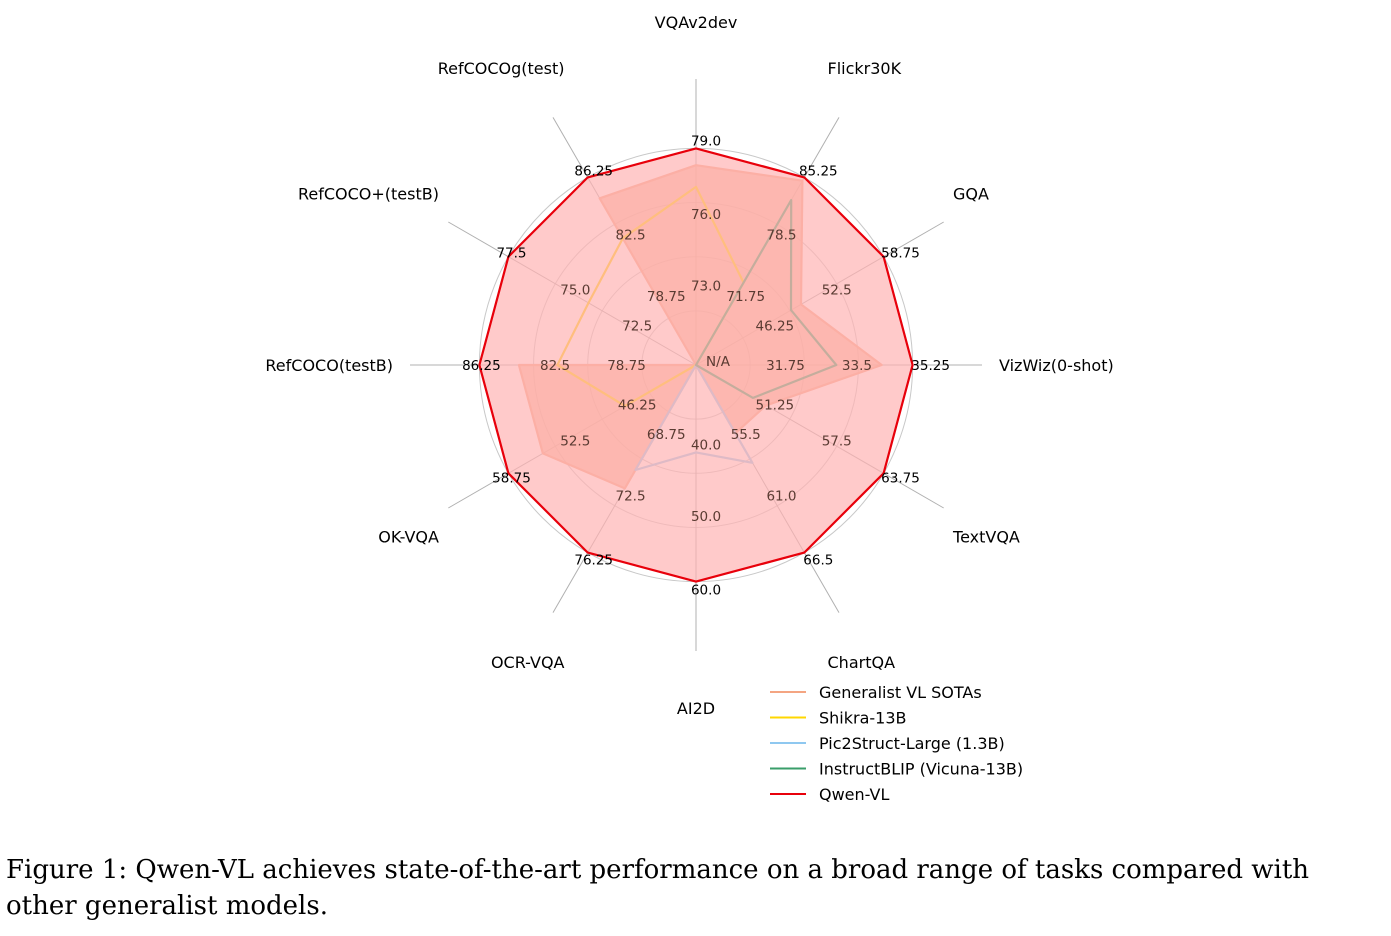 This screenshot has width=1391, height=936. I want to click on tick-refcocog-test-3: 86.25, so click(593, 171).